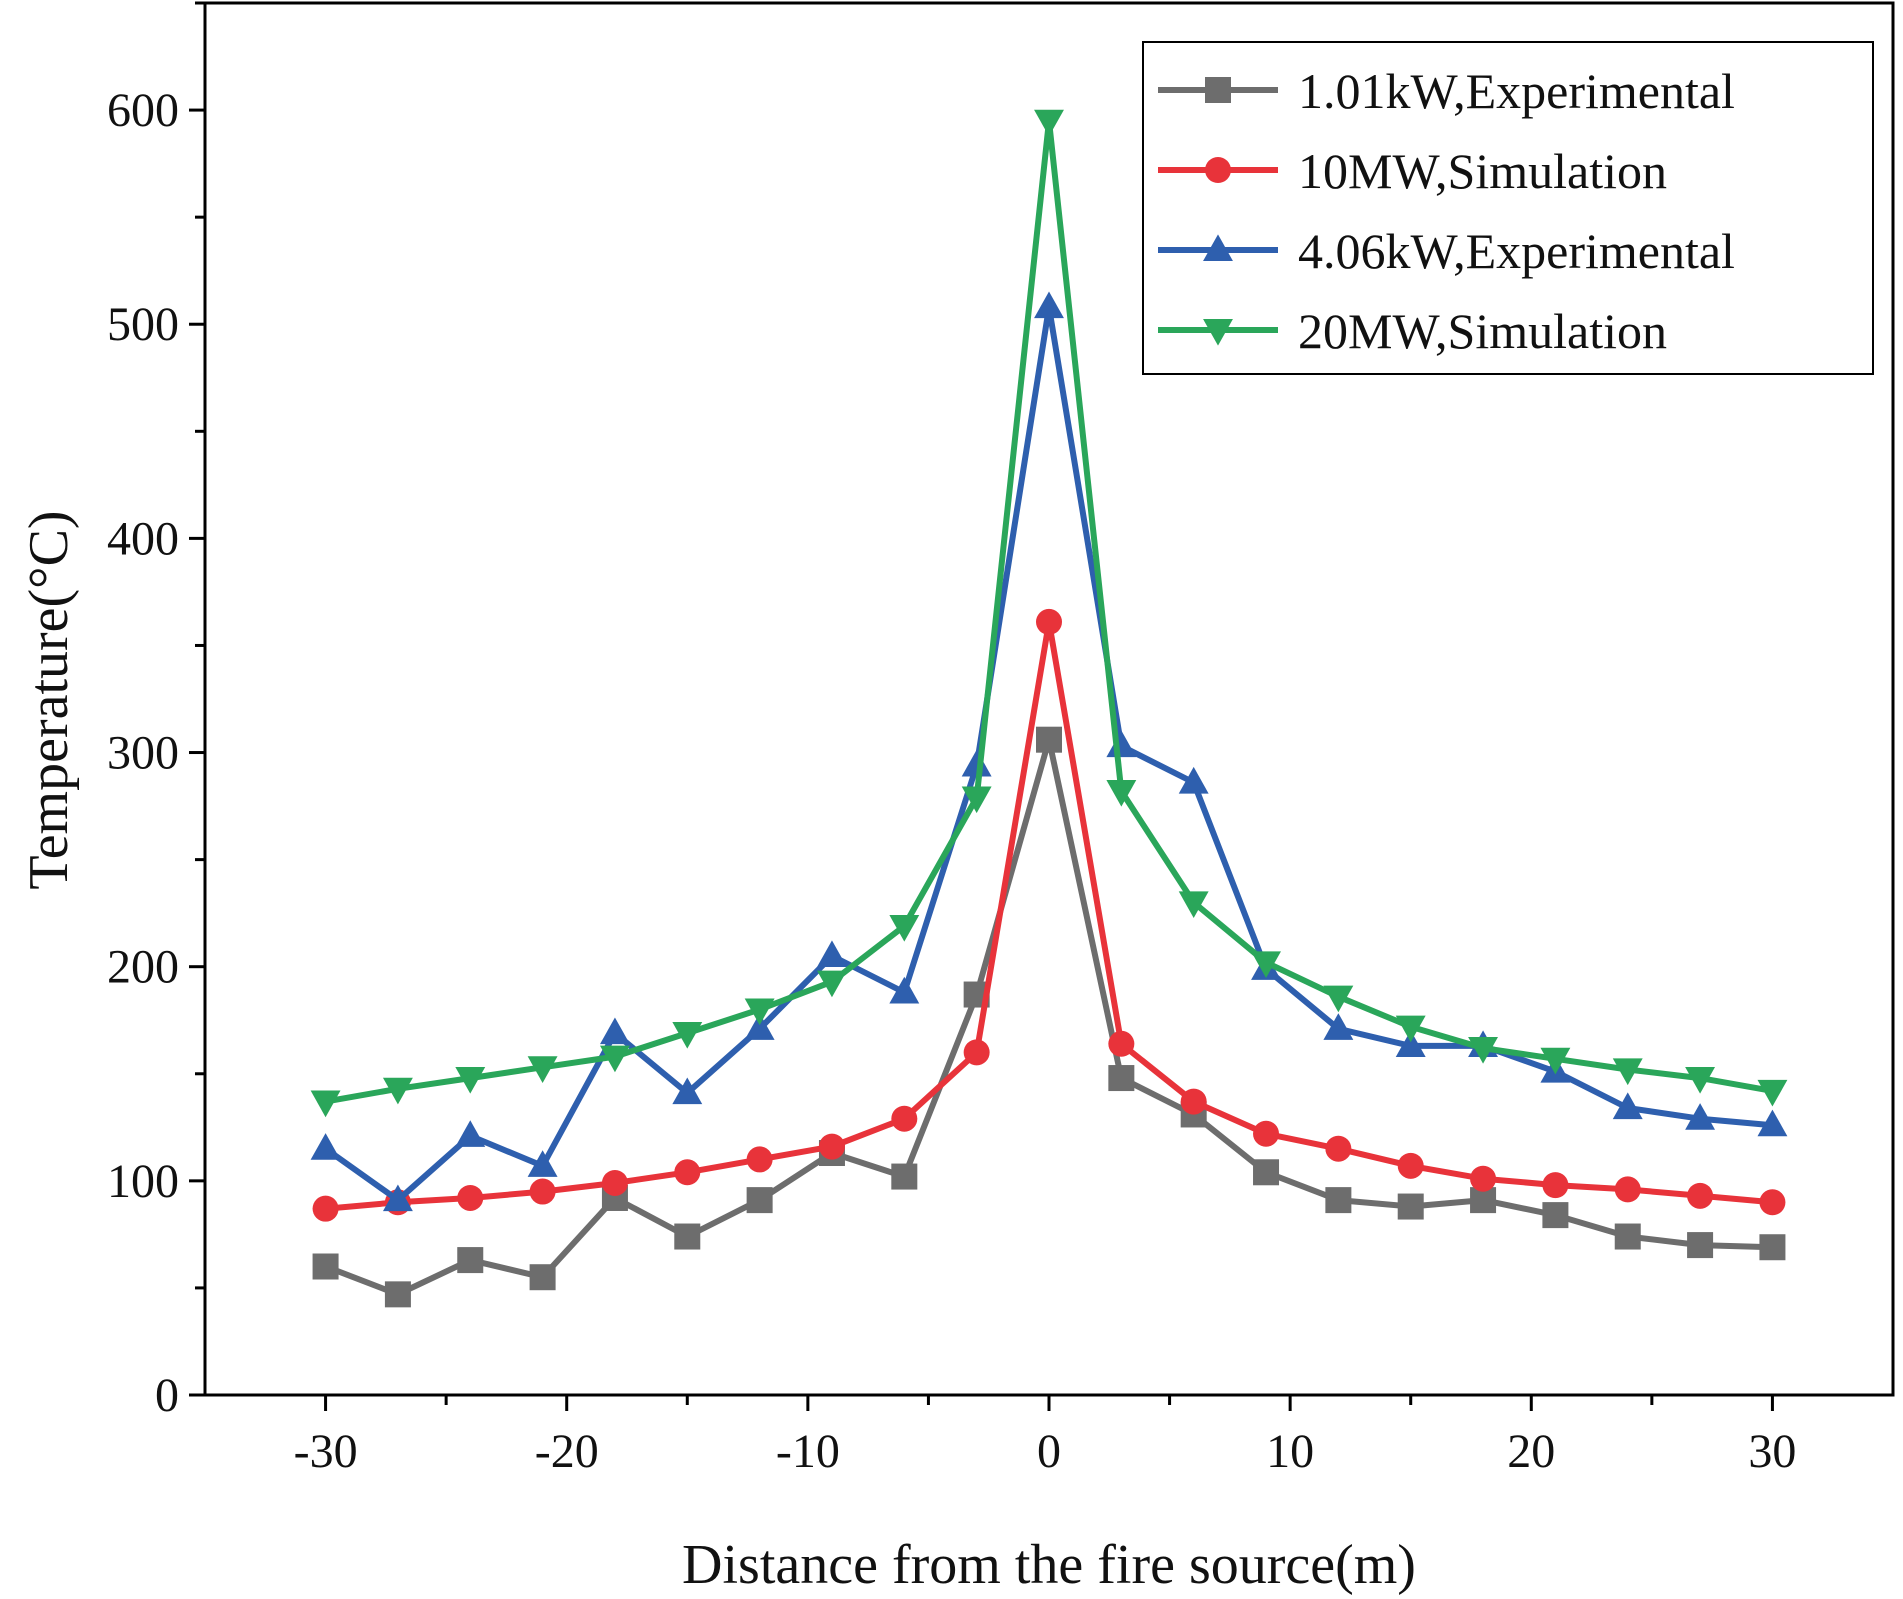  I want to click on x-tick-label: 30, so click(1772, 1451).